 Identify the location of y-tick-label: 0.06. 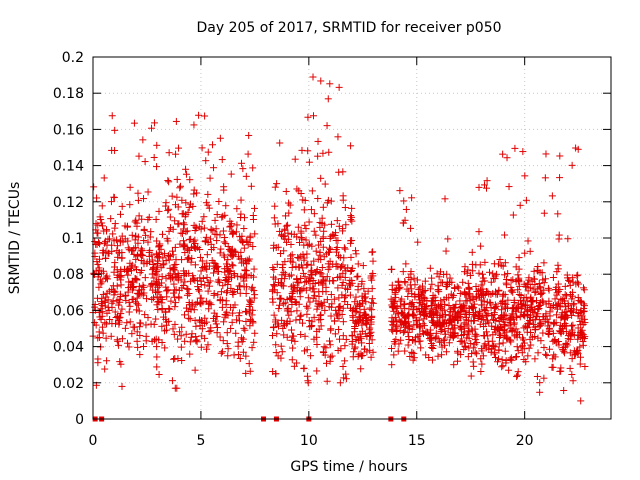
(68, 311).